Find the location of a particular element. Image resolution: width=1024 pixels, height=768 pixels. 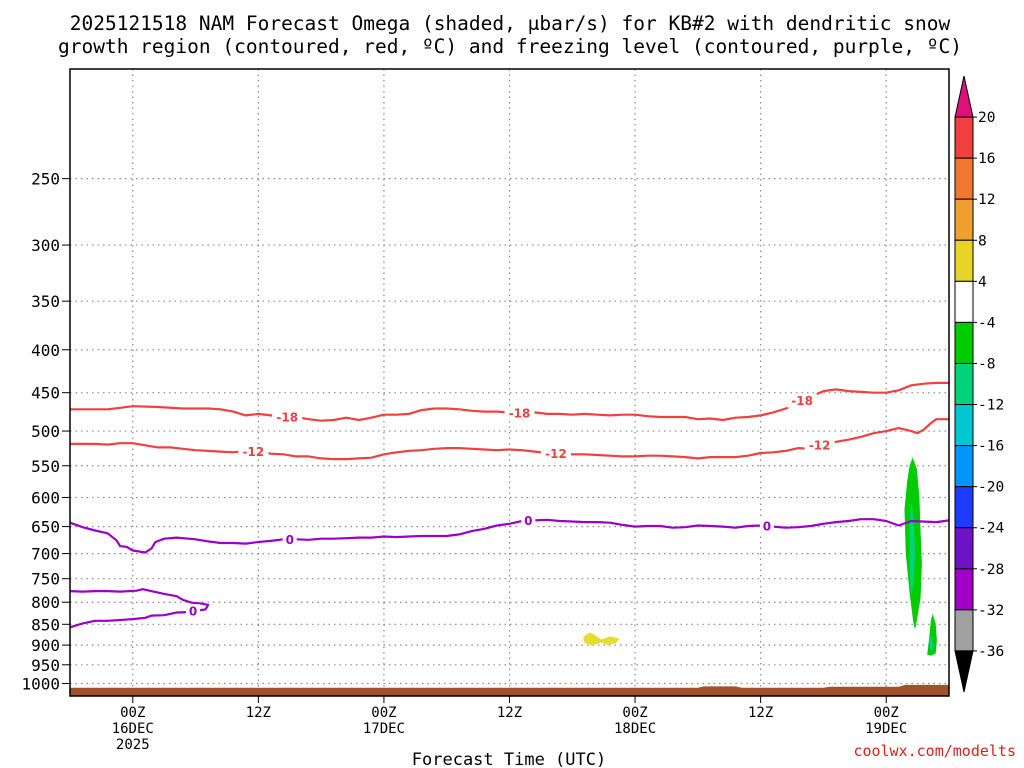

y-tick-label: 550 is located at coordinates (45, 466).